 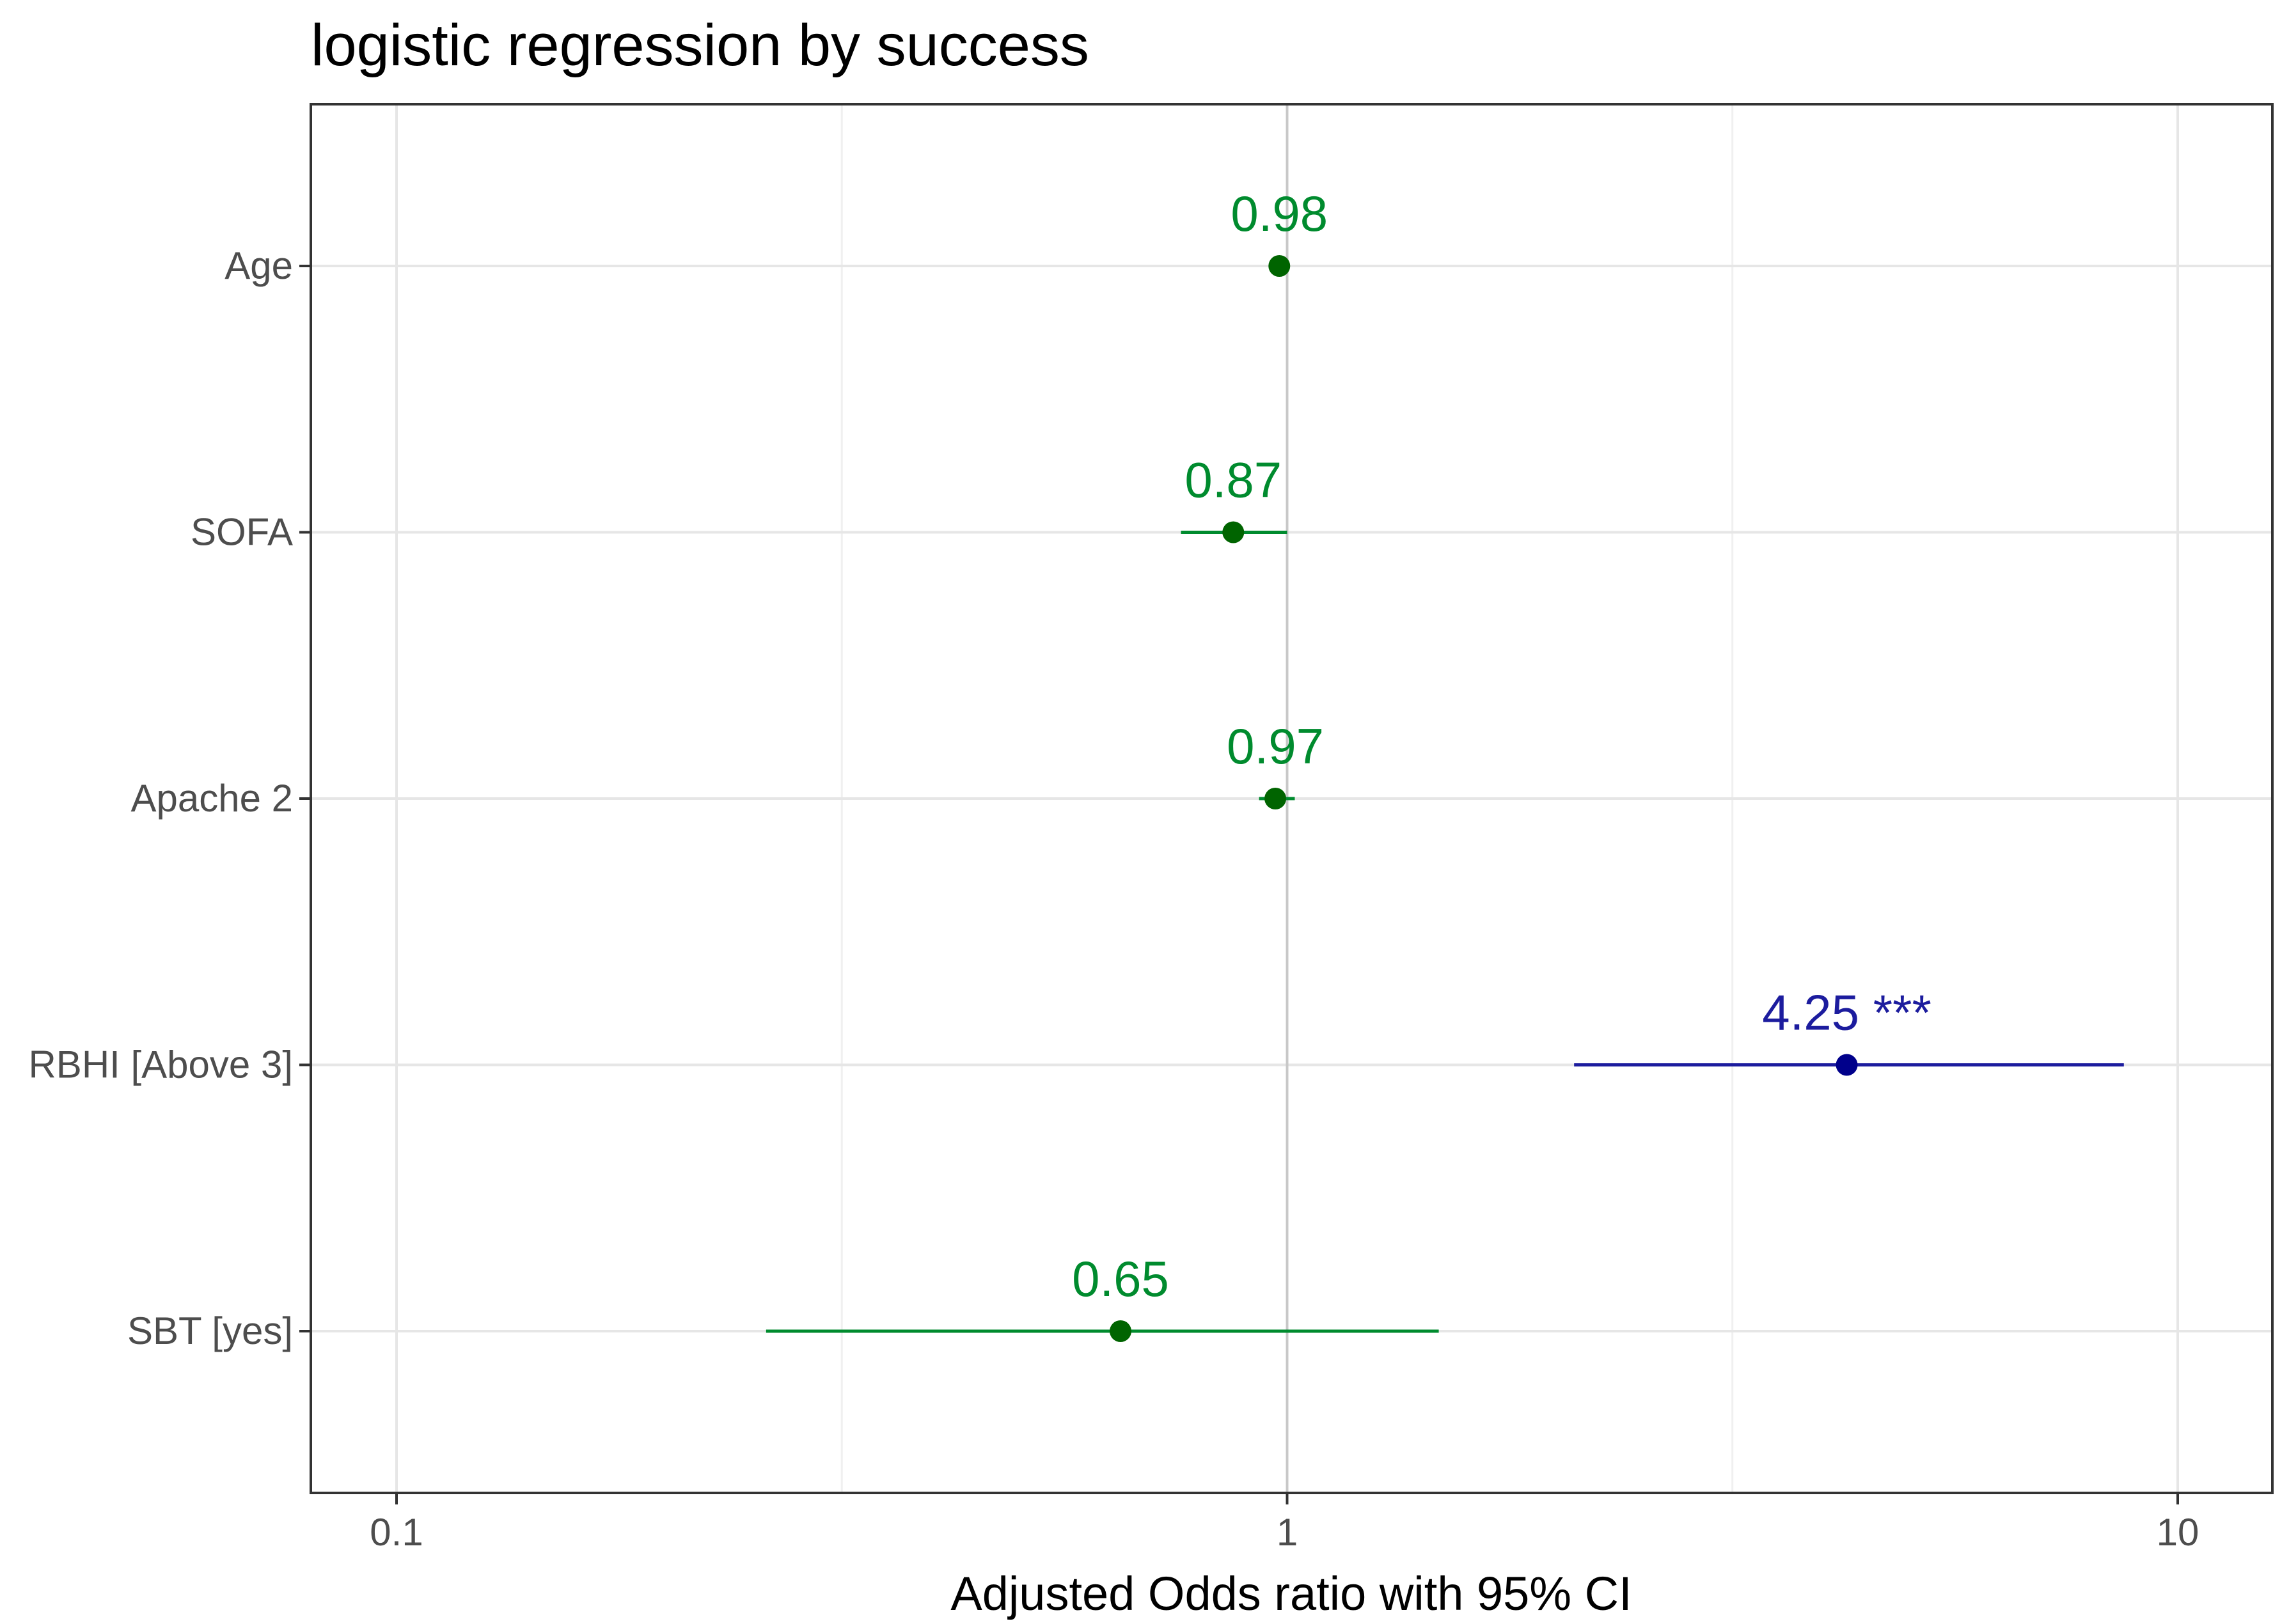 I want to click on x-tick-label: 0.1, so click(x=396, y=1532).